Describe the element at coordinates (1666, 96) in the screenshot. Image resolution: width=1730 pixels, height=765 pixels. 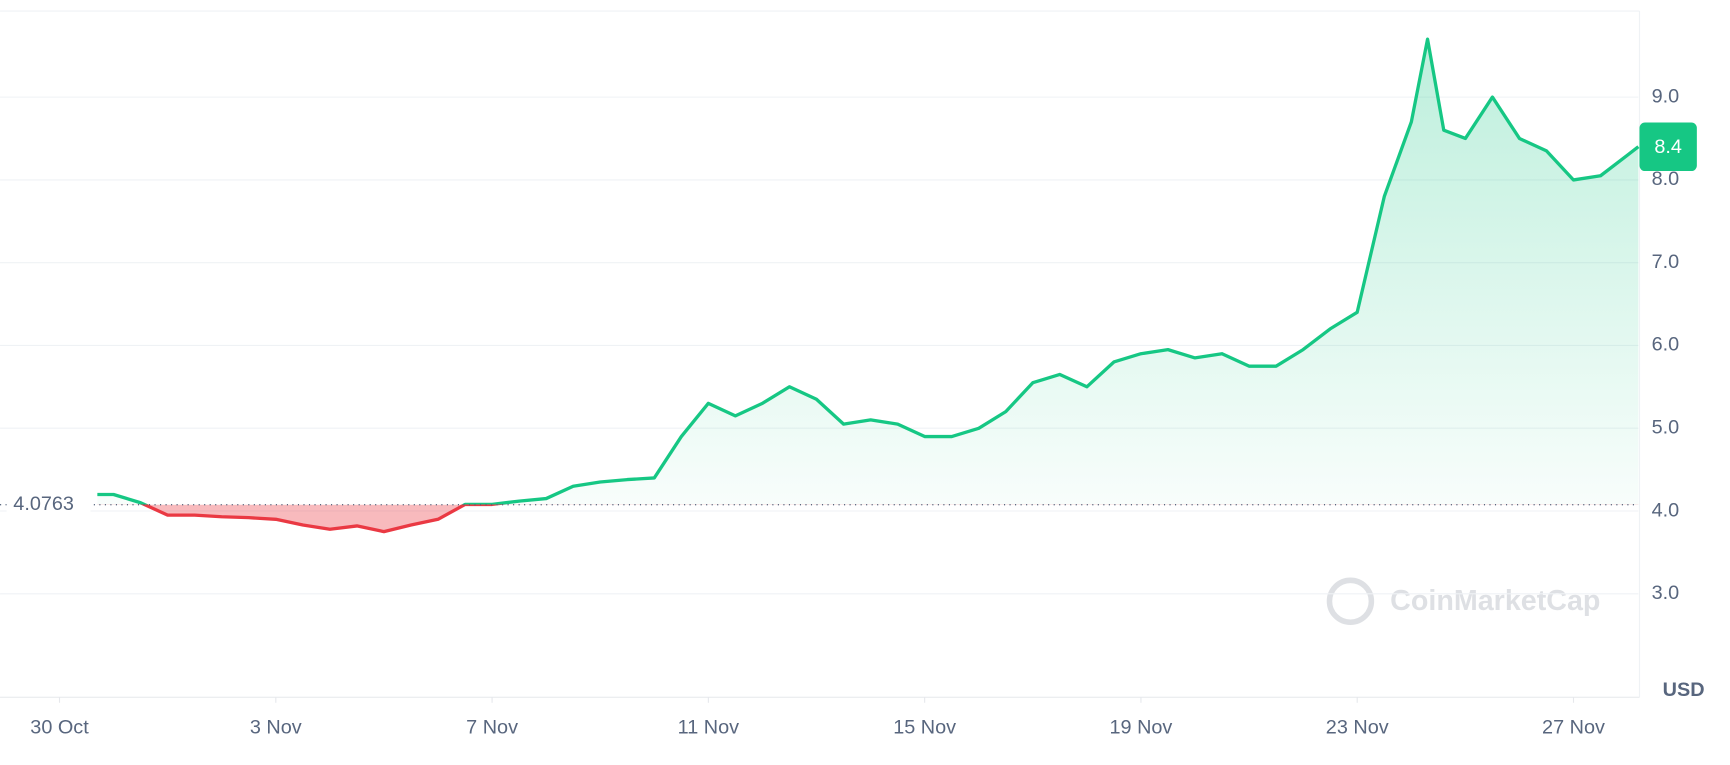
I see `y-tick-label: 9.0` at that location.